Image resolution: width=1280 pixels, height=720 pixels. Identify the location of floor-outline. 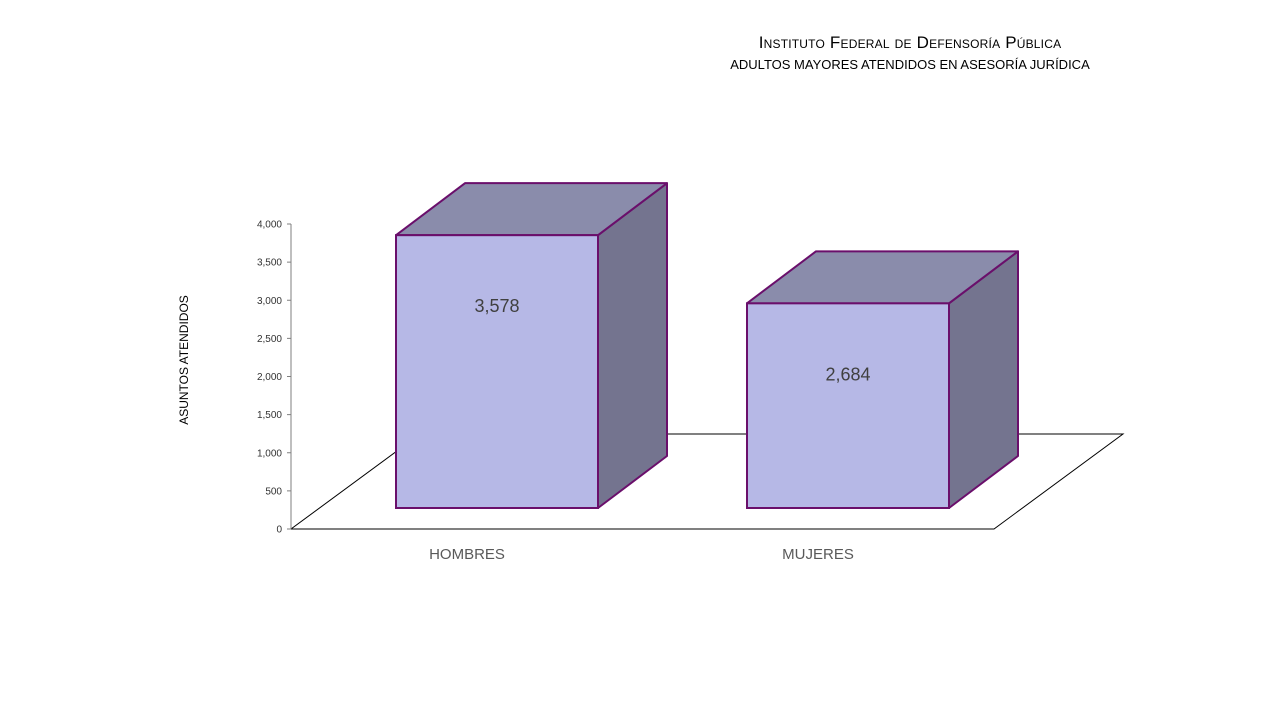
(707, 481).